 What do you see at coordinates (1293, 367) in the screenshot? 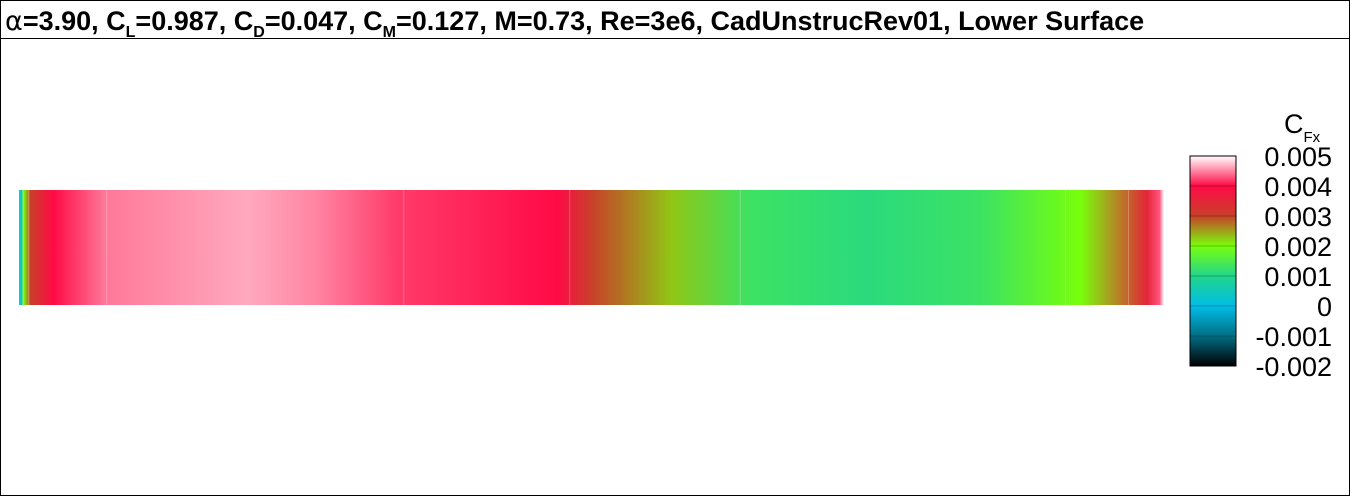
I see `colorbar-tick-label: -0.002` at bounding box center [1293, 367].